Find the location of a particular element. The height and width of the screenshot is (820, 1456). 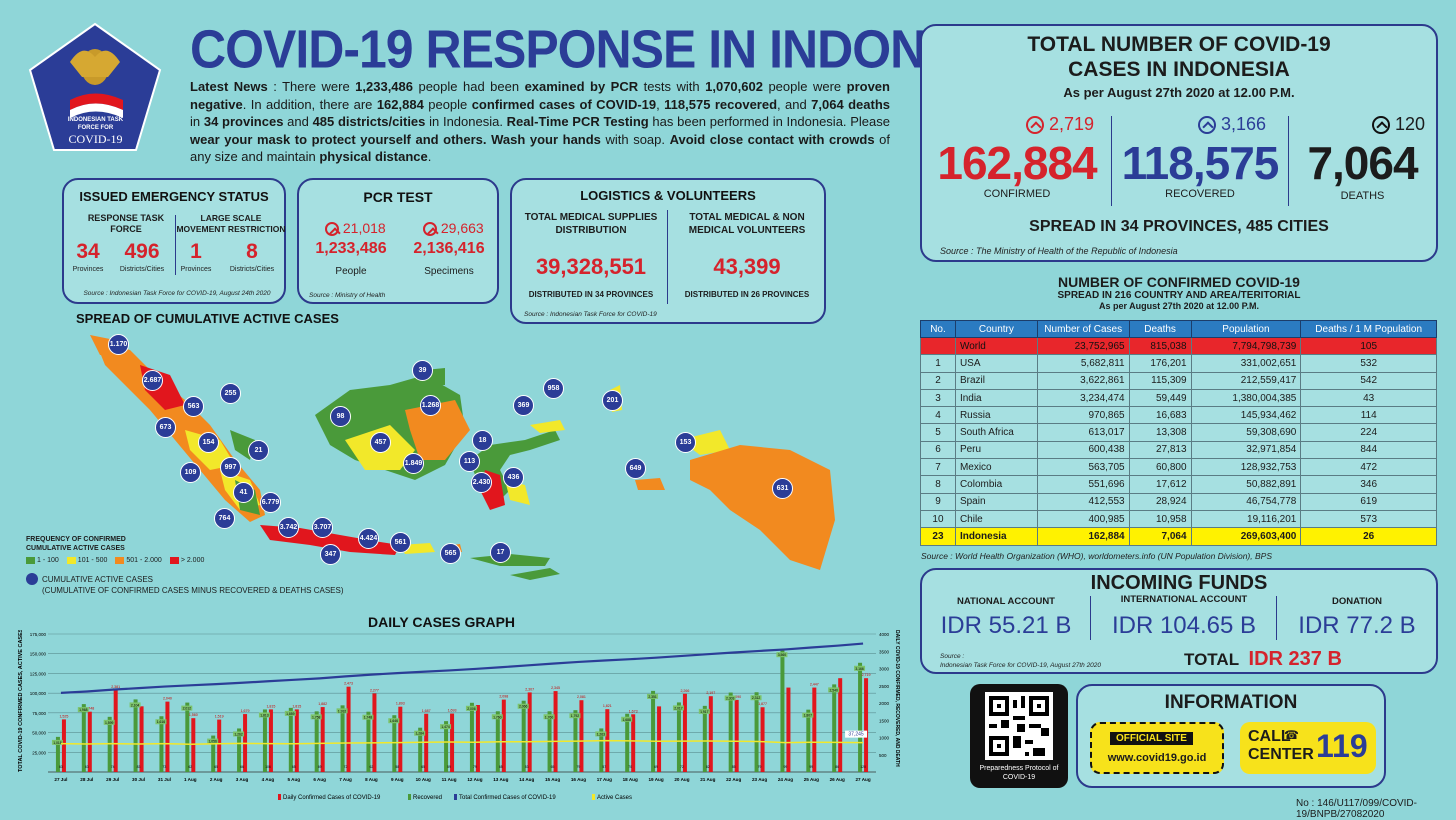

recovered-data-label: 1,932 is located at coordinates (342, 711).